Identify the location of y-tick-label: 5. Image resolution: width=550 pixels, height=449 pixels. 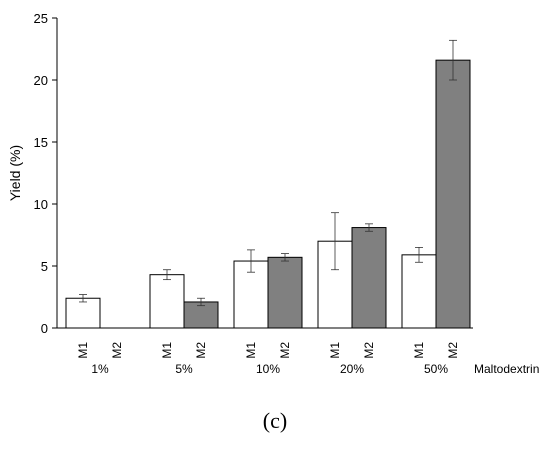
(44, 266).